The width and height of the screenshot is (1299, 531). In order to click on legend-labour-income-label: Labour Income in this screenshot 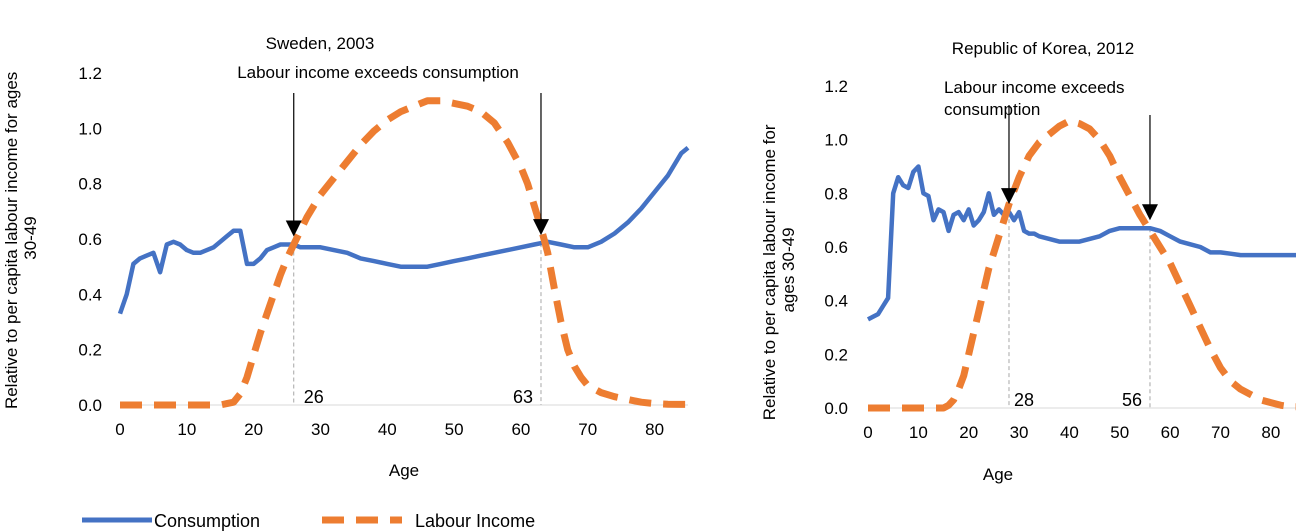, I will do `click(475, 521)`.